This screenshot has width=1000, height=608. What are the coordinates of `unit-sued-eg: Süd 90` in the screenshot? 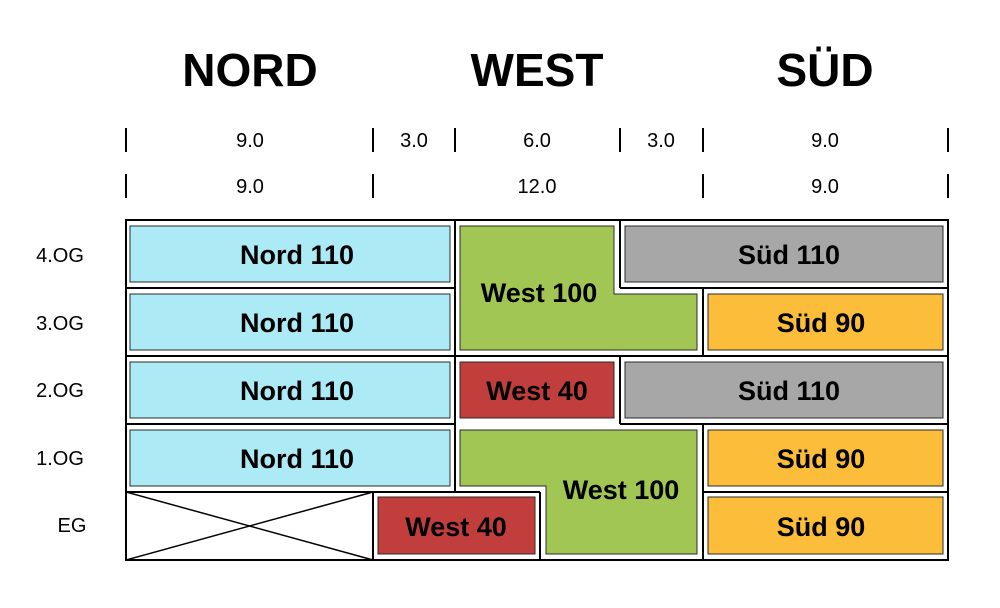 It's located at (825, 525).